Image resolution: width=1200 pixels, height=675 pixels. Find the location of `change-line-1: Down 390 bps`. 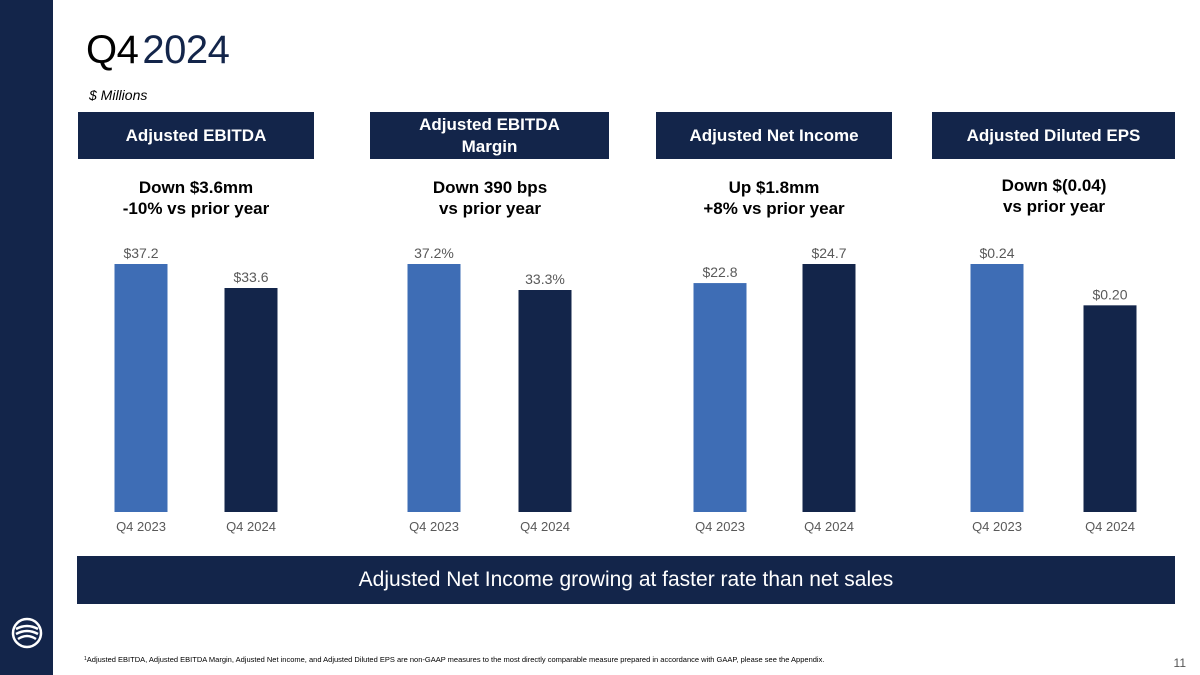

change-line-1: Down 390 bps is located at coordinates (490, 187).